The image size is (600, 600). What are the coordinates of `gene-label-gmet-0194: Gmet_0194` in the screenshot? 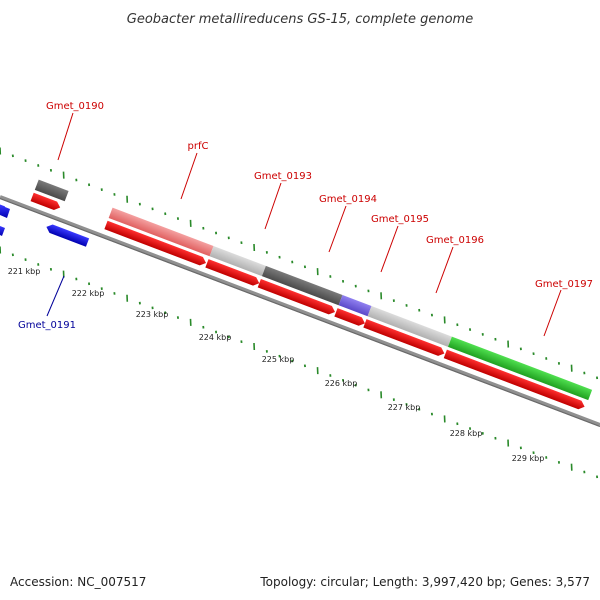 It's located at (348, 199).